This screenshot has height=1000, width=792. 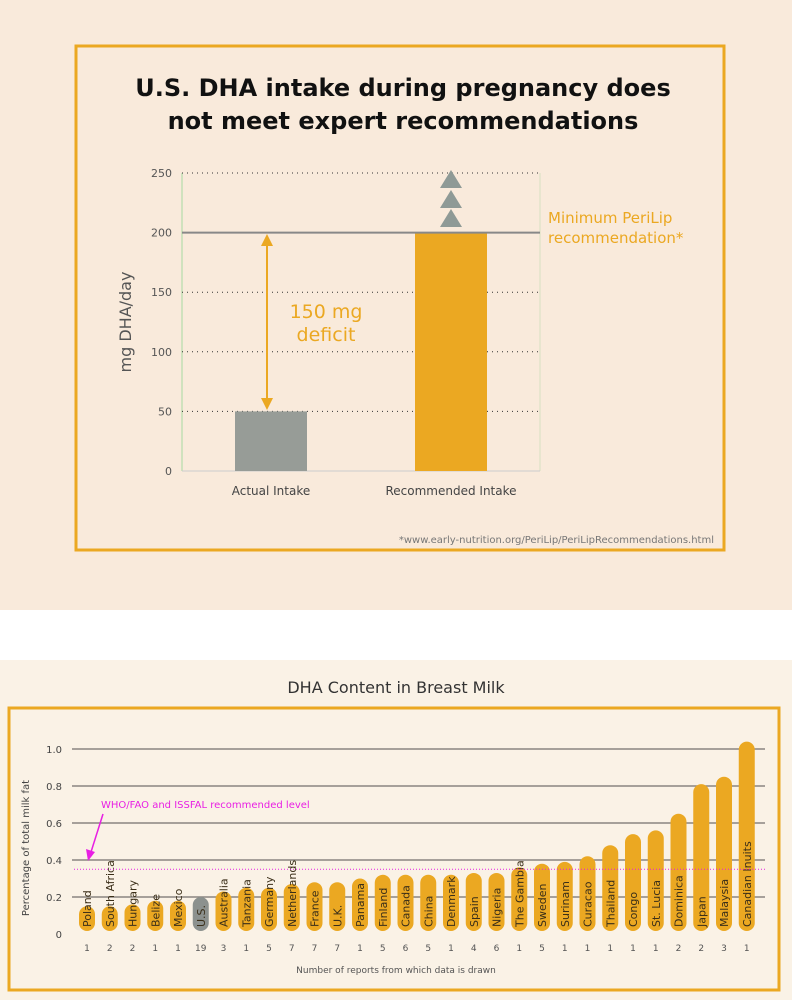 What do you see at coordinates (267, 240) in the screenshot?
I see `arrow-up-head-icon` at bounding box center [267, 240].